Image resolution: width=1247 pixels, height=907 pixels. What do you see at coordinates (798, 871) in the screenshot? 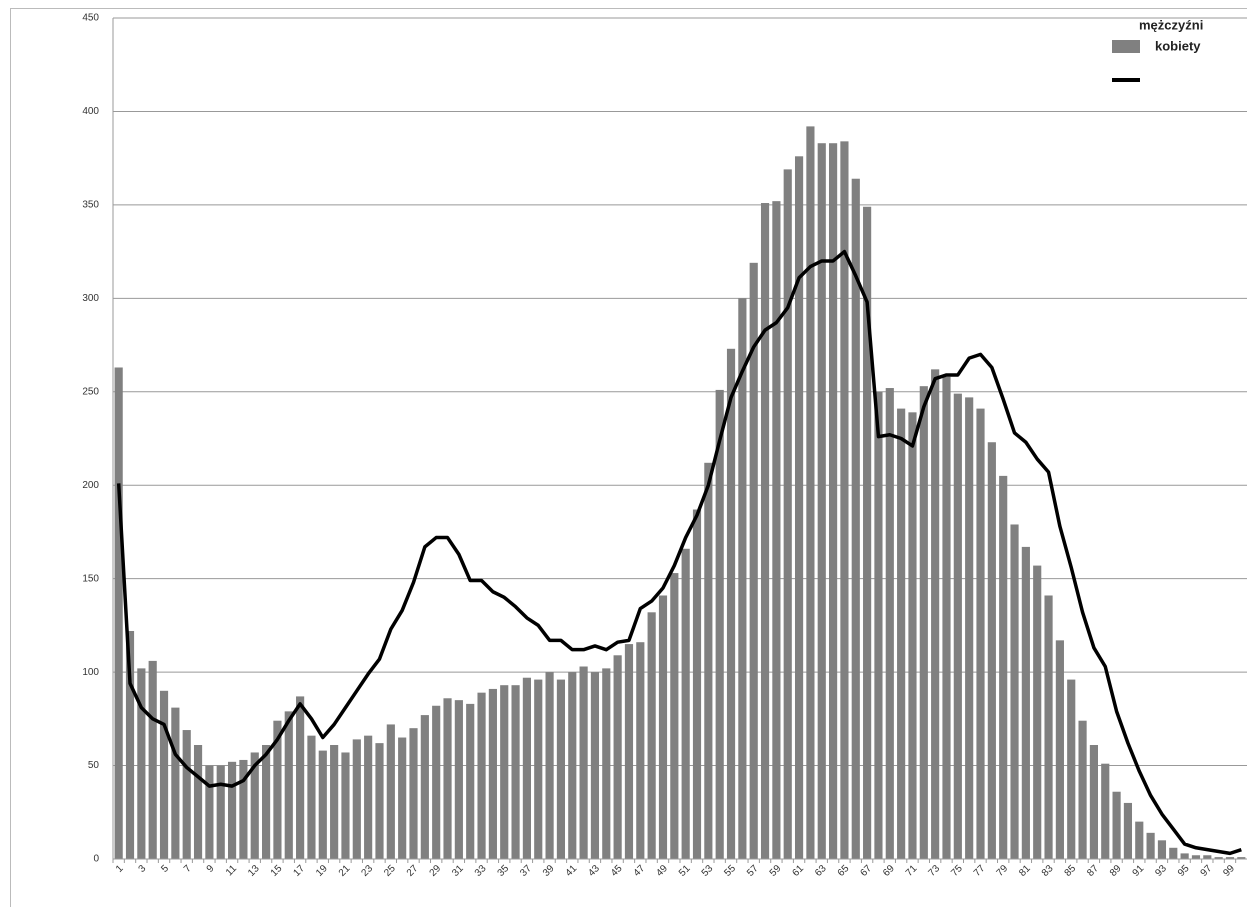
I see `x-tick-label: 61` at bounding box center [798, 871].